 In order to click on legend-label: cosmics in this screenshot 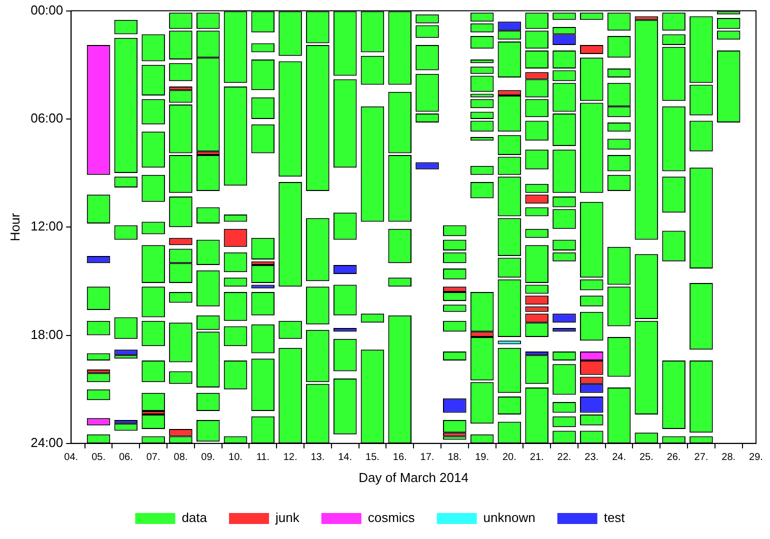, I will do `click(392, 518)`.